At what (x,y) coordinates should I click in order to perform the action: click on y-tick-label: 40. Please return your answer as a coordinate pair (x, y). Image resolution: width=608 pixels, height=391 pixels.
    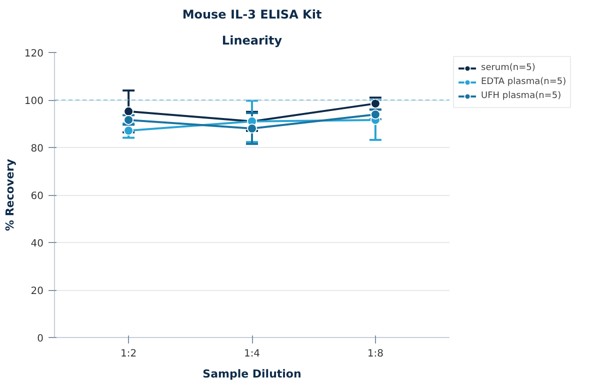
    Looking at the image, I should click on (37, 244).